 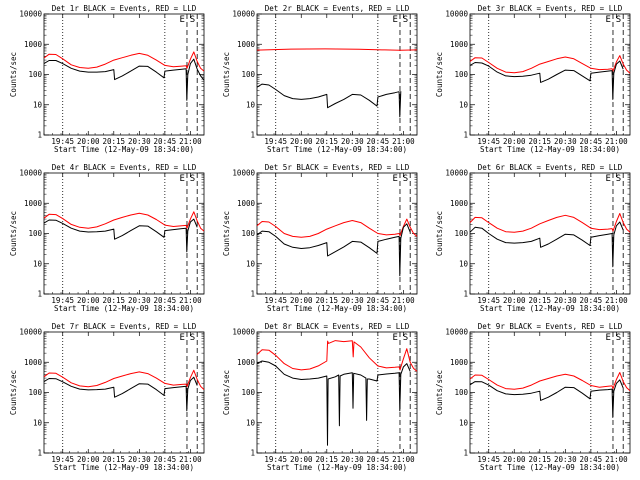 I want to click on chart-title: Det 7r BLACK = Events, RED = LLD, so click(x=124, y=326).